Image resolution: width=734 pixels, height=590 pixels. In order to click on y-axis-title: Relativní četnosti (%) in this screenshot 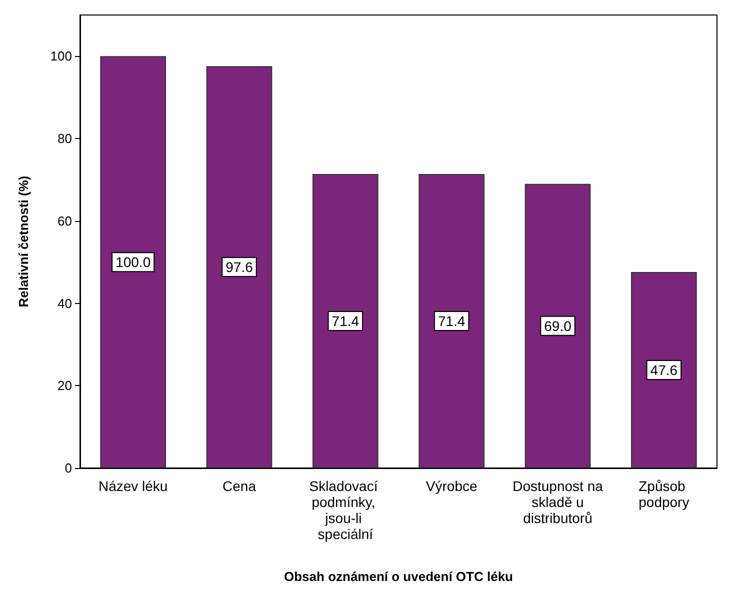, I will do `click(23, 242)`.